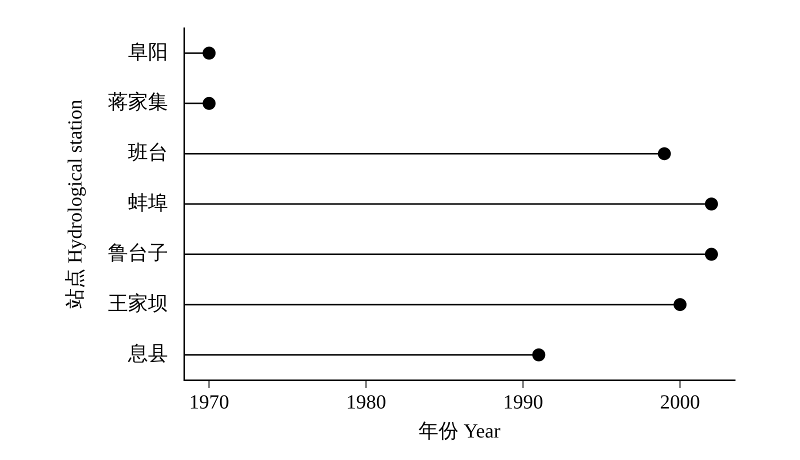  I want to click on y-tick-label: 蒋家集, so click(138, 103).